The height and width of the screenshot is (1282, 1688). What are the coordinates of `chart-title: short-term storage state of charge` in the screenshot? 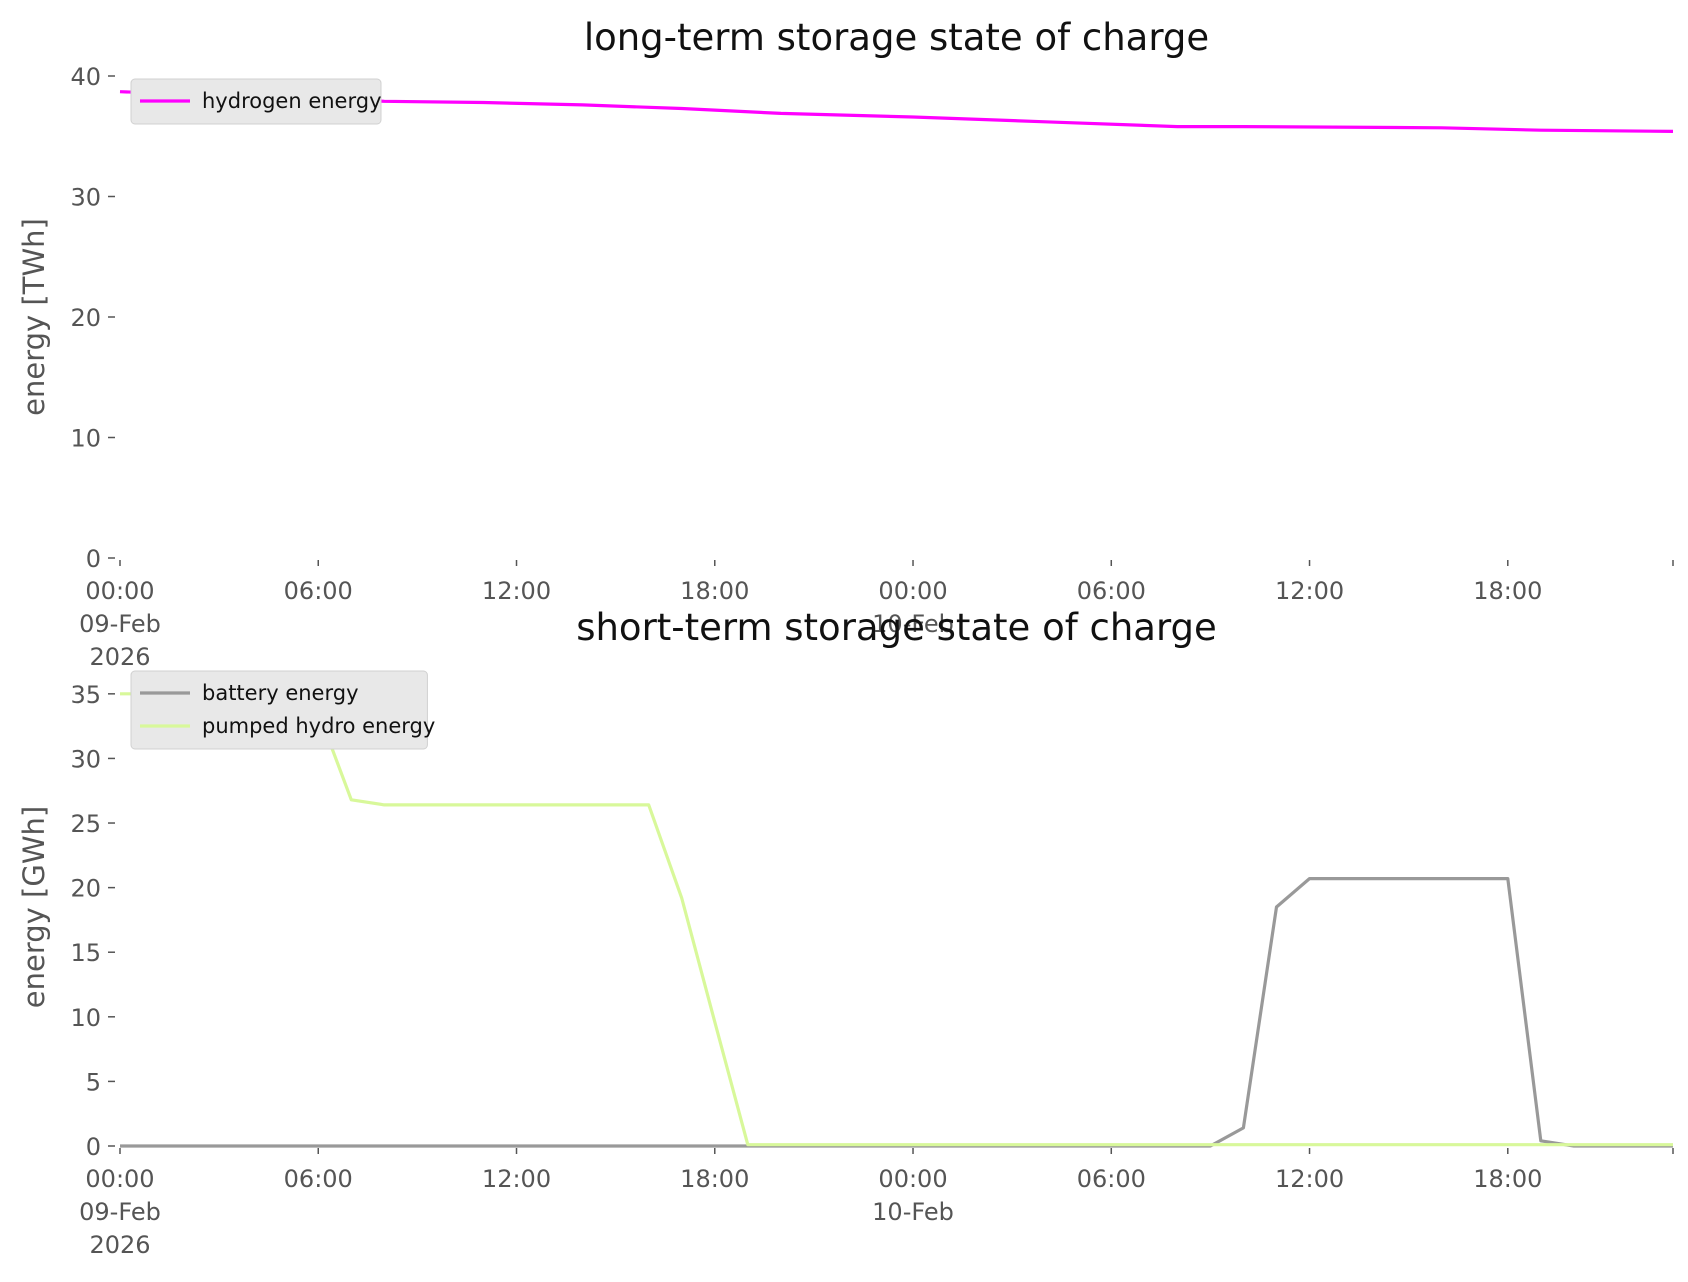 It's located at (896, 627).